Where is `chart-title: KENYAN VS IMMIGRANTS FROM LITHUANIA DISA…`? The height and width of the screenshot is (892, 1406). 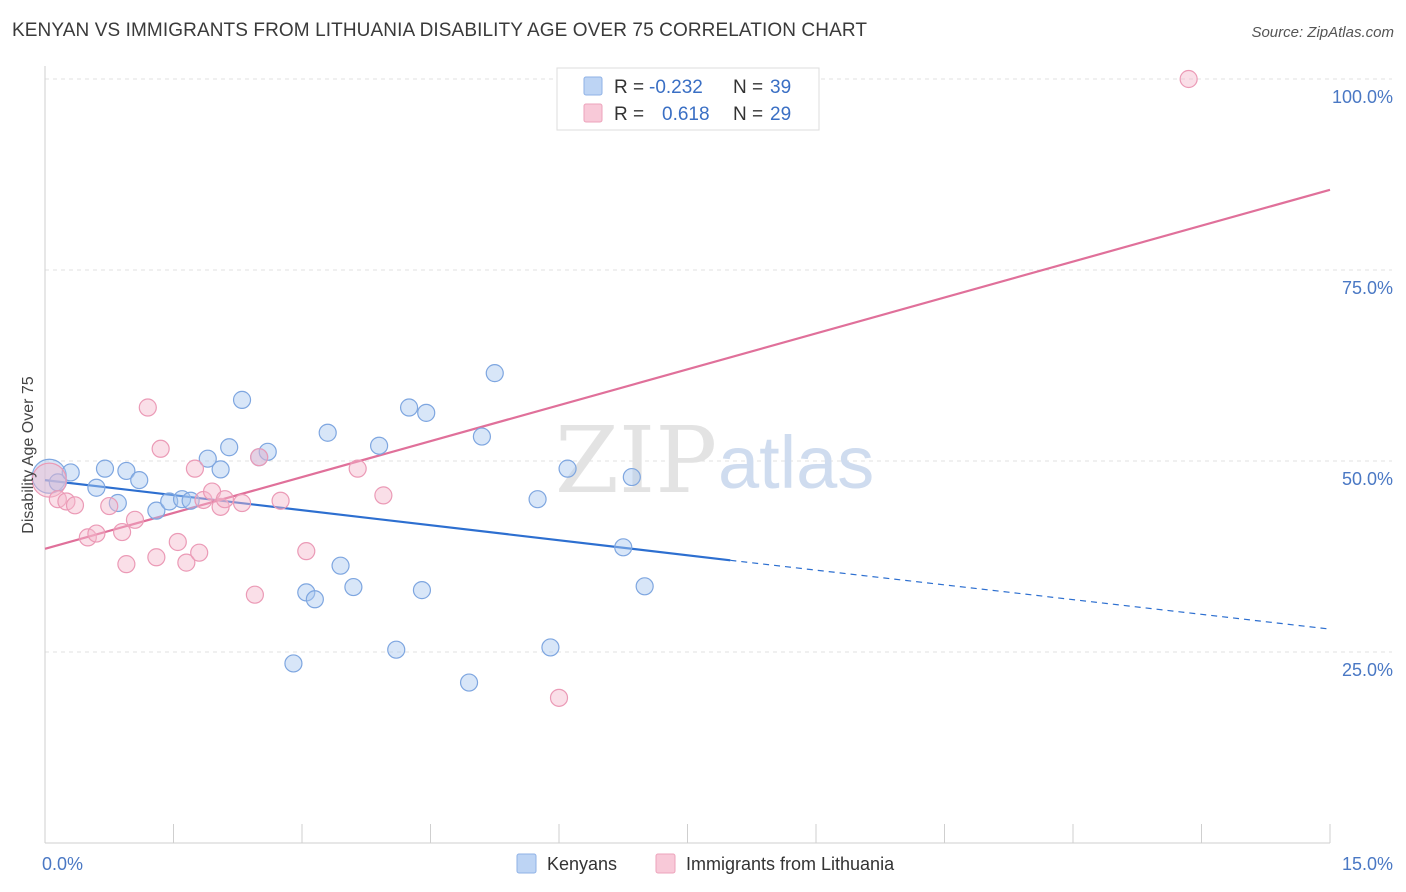 chart-title: KENYAN VS IMMIGRANTS FROM LITHUANIA DISA… is located at coordinates (440, 30).